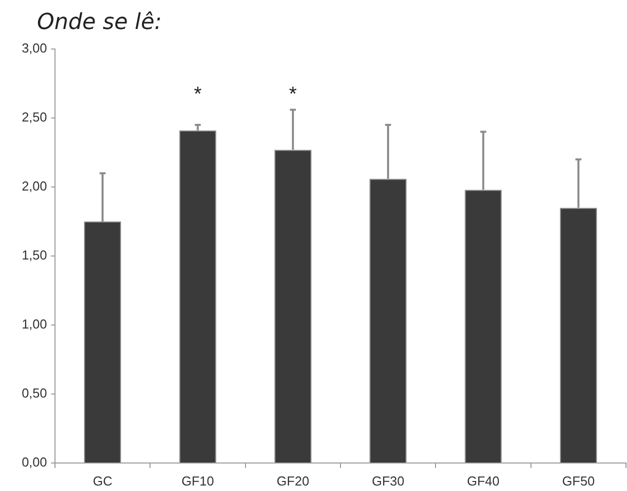 This screenshot has height=491, width=627. Describe the element at coordinates (483, 480) in the screenshot. I see `x-tick-label: GF40` at that location.